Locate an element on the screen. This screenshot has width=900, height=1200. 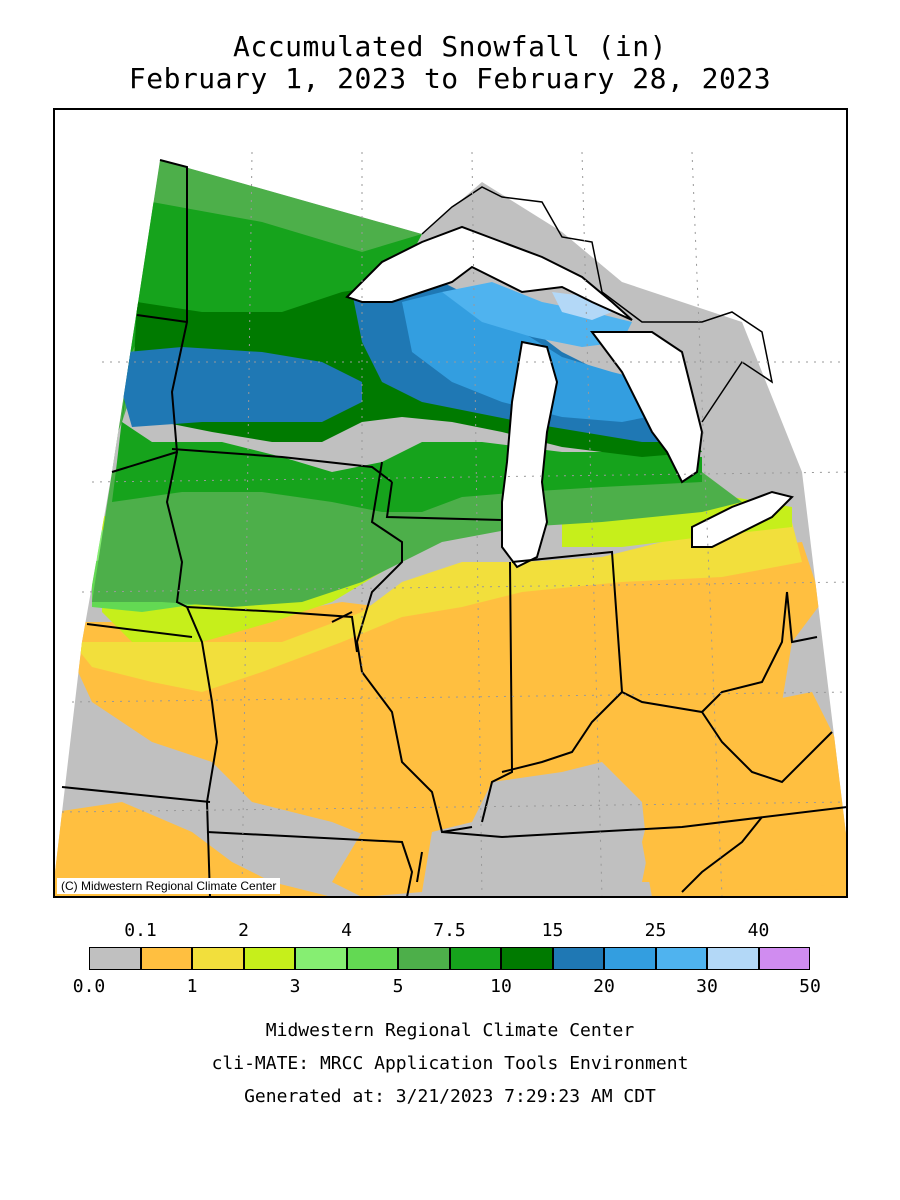
legend-top-label: 25 is located at coordinates (655, 930).